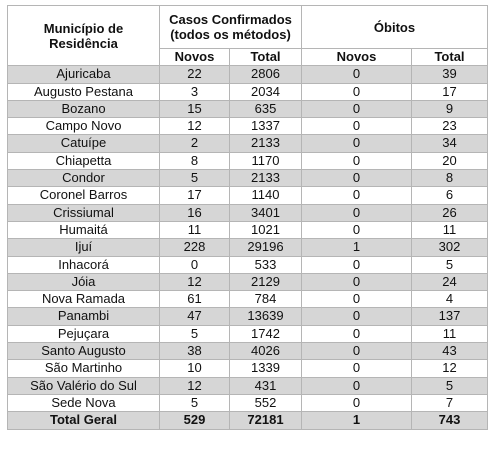  I want to click on casos-novos-cell: 2, so click(194, 143).